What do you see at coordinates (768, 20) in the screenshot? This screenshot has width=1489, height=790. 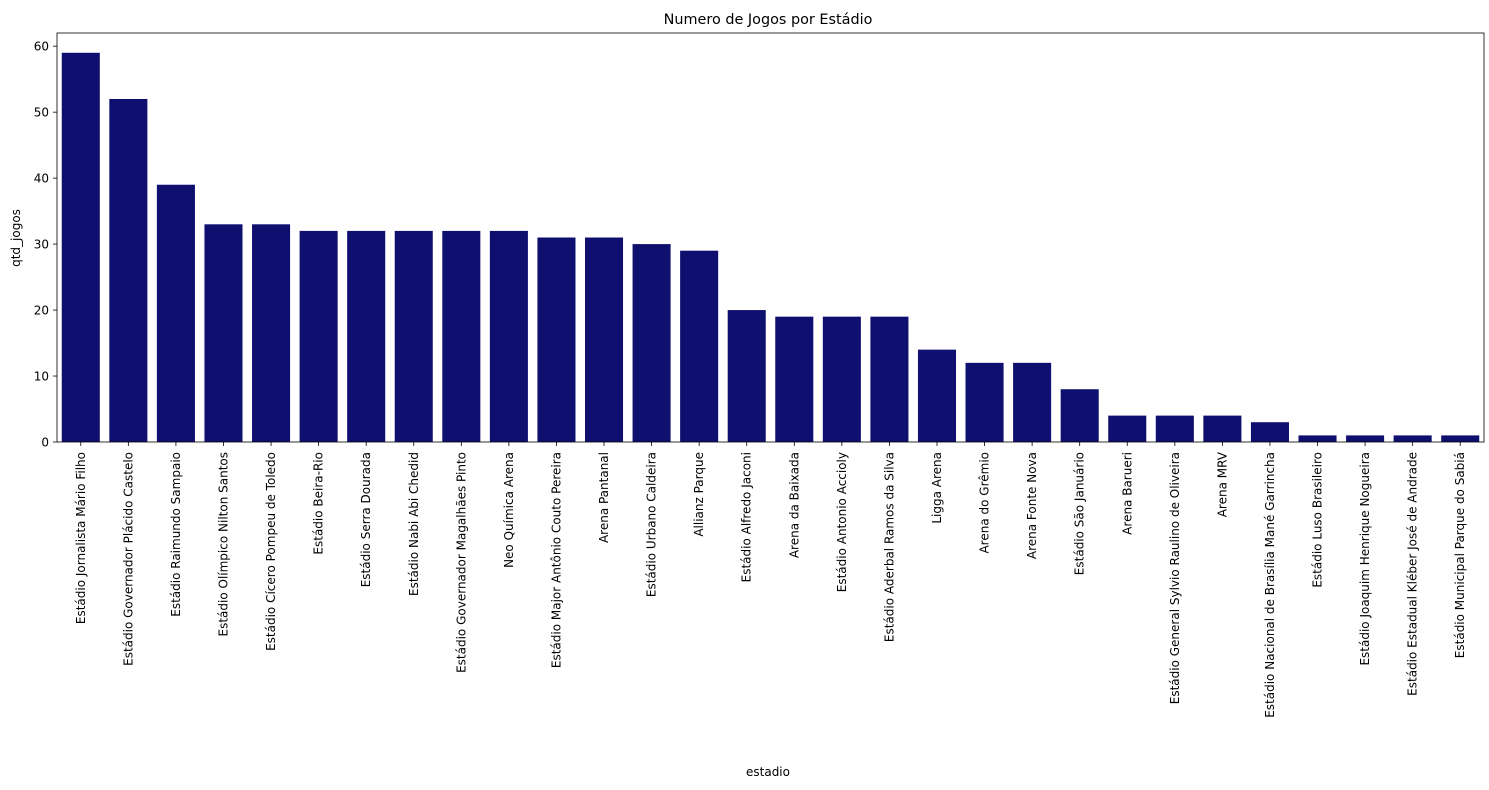 I see `chart-title: Numero de Jogos por Estádio` at bounding box center [768, 20].